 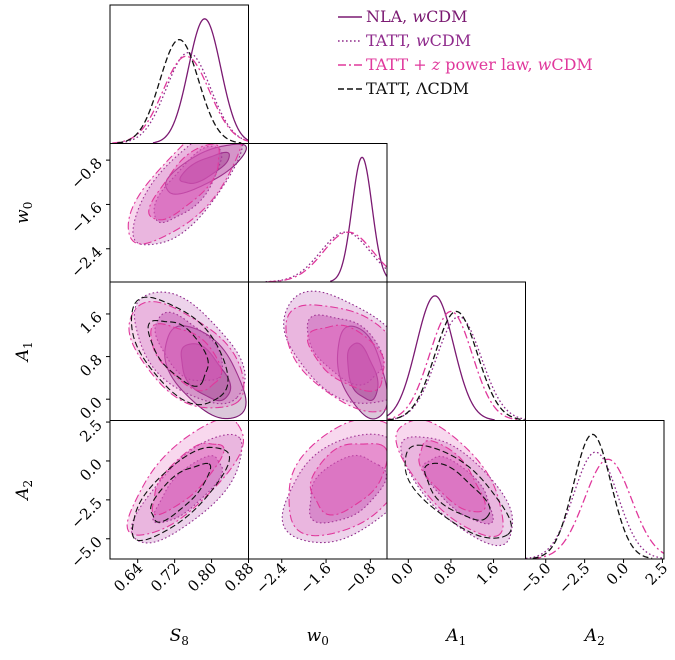 I want to click on marginal-curve-lcdm-A1, so click(x=456, y=365).